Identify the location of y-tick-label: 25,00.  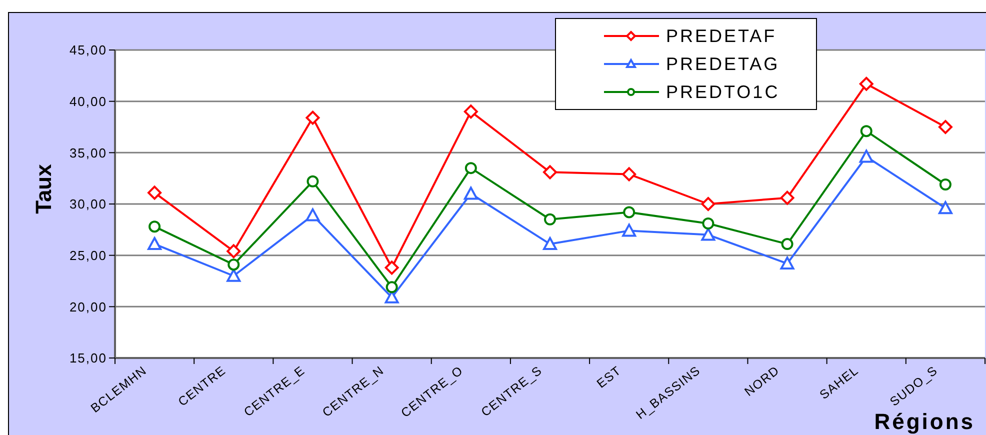
(88, 255).